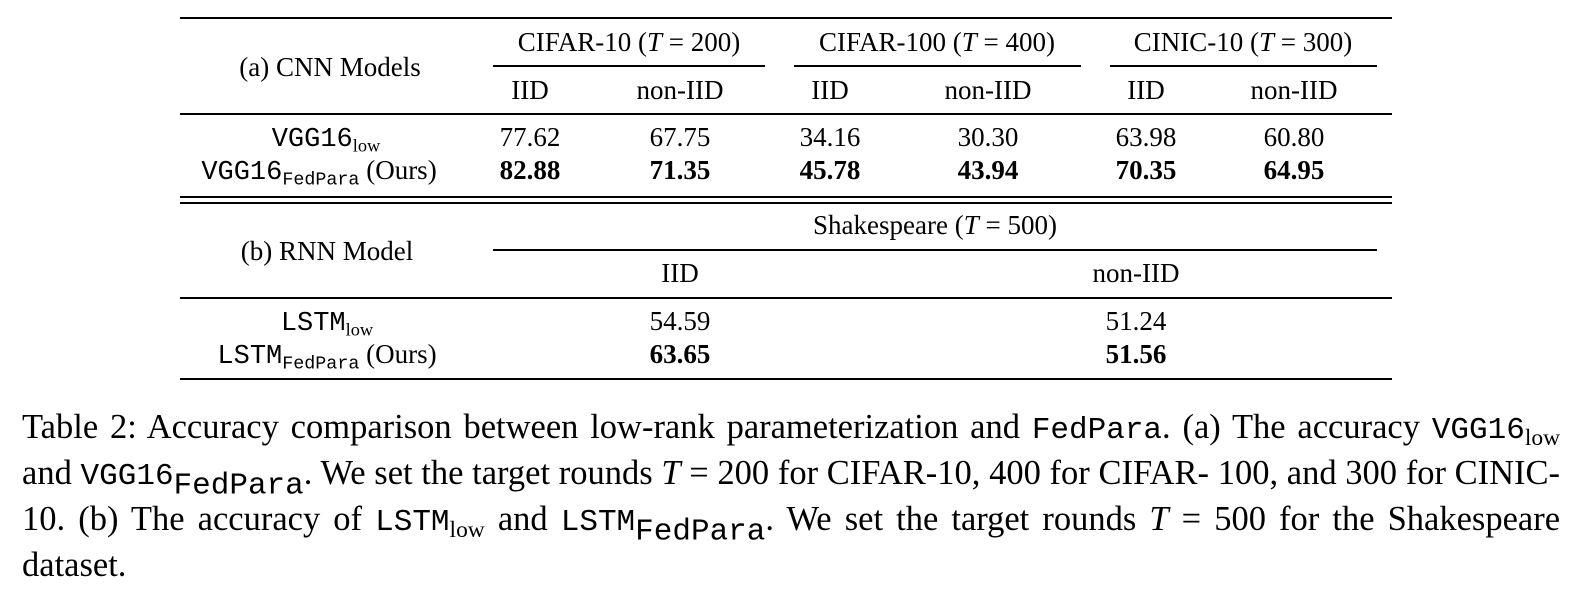 The image size is (1588, 589). Describe the element at coordinates (937, 66) in the screenshot. I see `cmid-rule-cifar100` at that location.